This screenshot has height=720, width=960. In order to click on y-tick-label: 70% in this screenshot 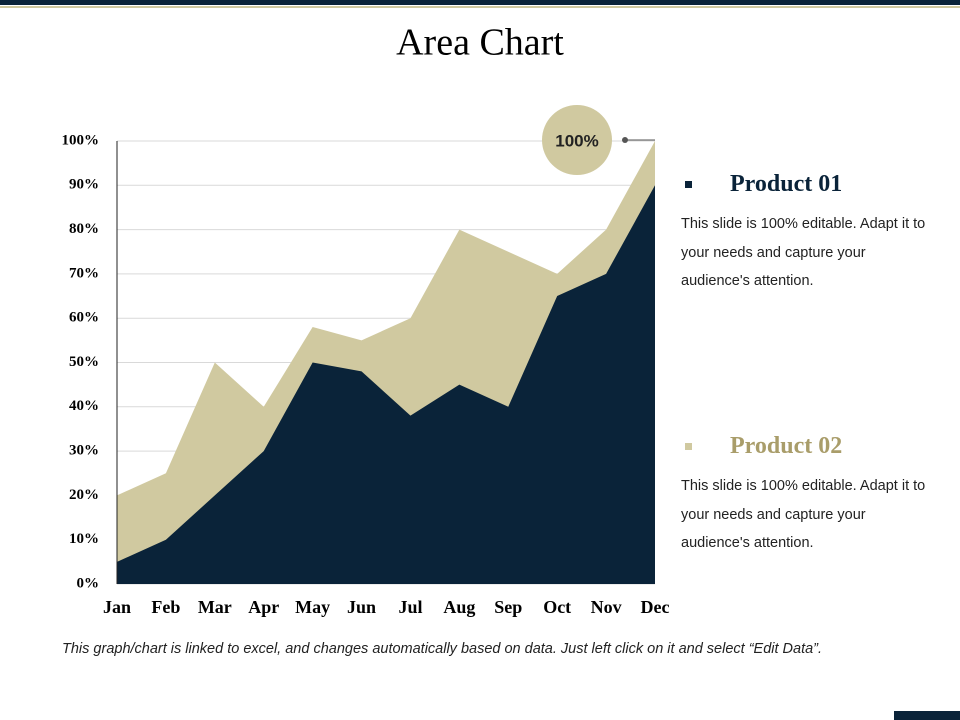, I will do `click(84, 273)`.